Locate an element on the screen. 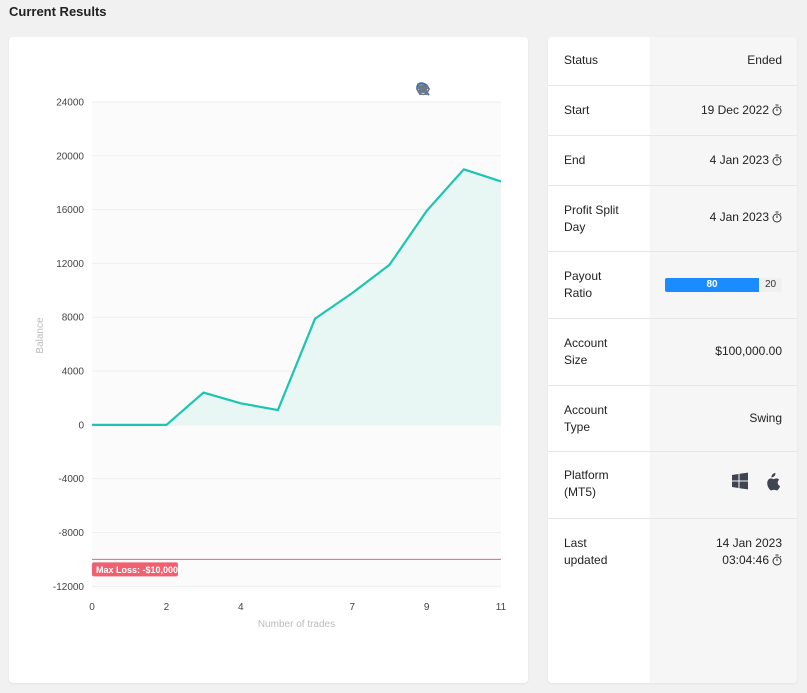 The height and width of the screenshot is (693, 807). x-axis-title: Number of trades is located at coordinates (296, 624).